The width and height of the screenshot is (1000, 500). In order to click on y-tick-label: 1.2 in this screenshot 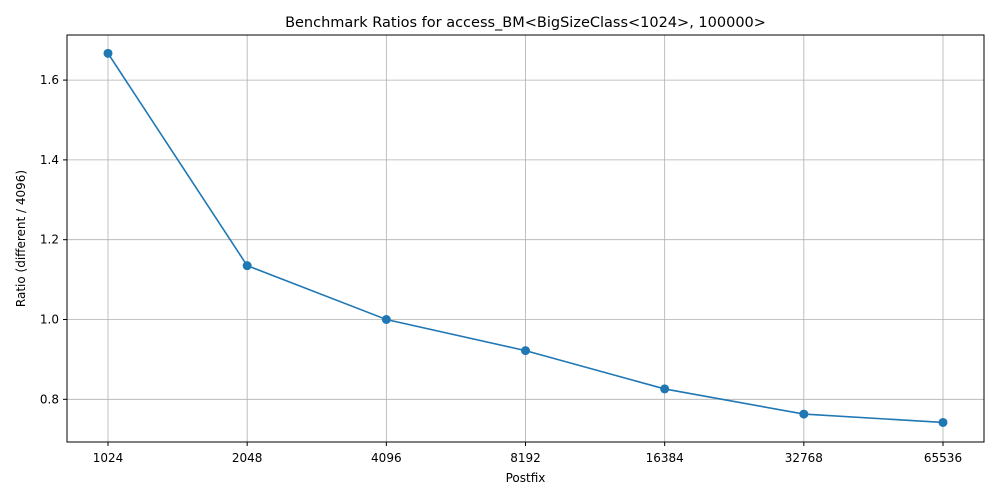, I will do `click(49, 240)`.